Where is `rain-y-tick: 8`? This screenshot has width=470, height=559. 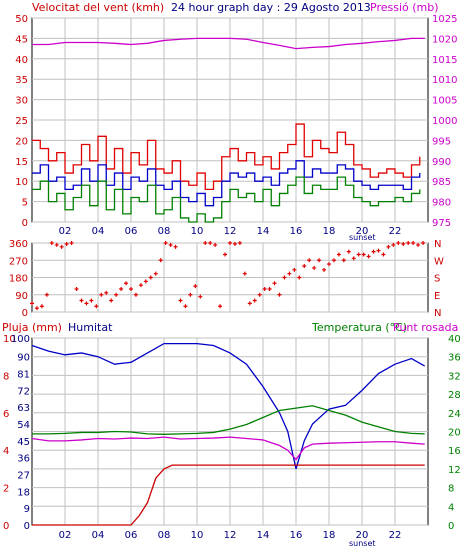
rain-y-tick: 8 is located at coordinates (6, 376).